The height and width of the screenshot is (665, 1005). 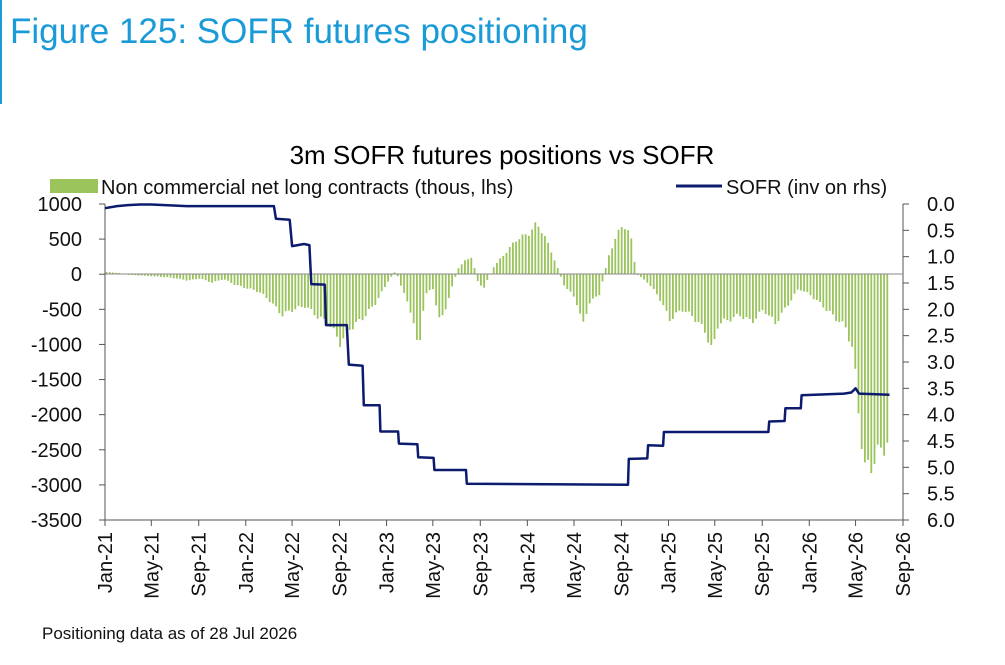 What do you see at coordinates (763, 564) in the screenshot?
I see `x-tick-label: Sep-25` at bounding box center [763, 564].